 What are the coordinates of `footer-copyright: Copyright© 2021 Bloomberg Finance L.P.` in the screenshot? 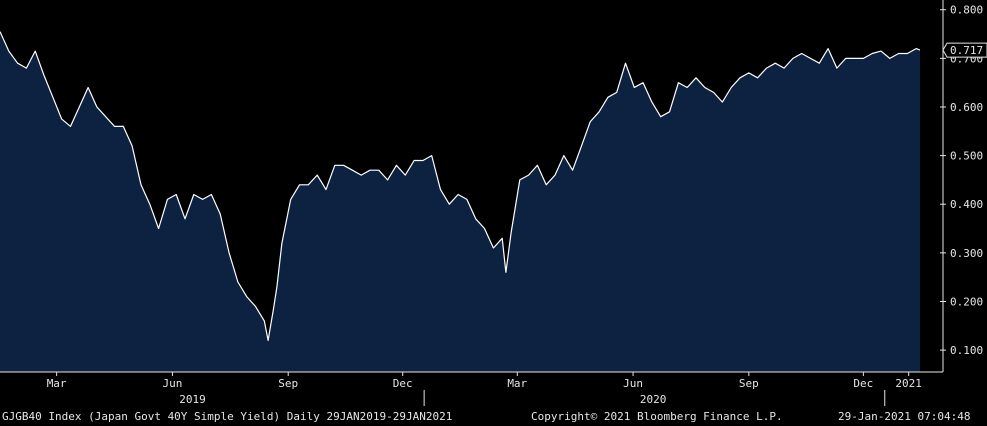 It's located at (657, 416).